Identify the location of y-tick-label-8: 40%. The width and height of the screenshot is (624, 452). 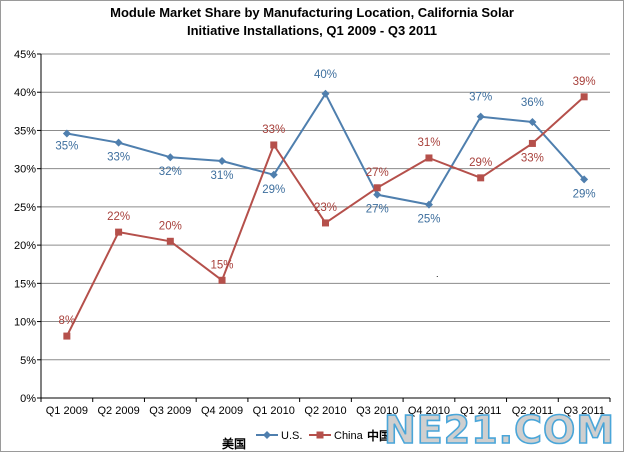
(25, 93).